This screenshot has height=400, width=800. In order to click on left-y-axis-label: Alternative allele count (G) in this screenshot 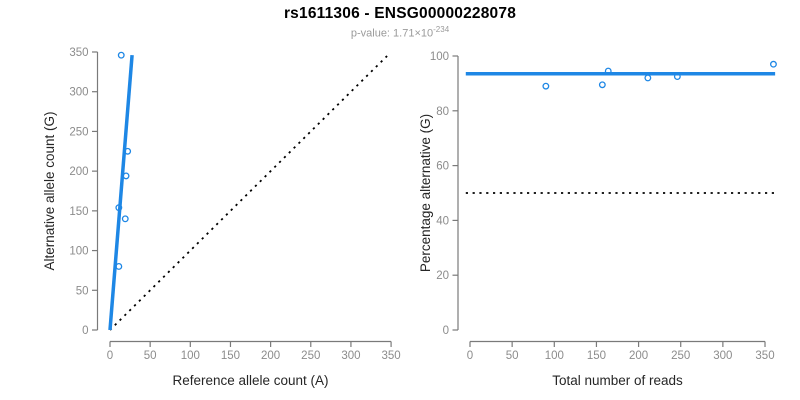, I will do `click(49, 190)`.